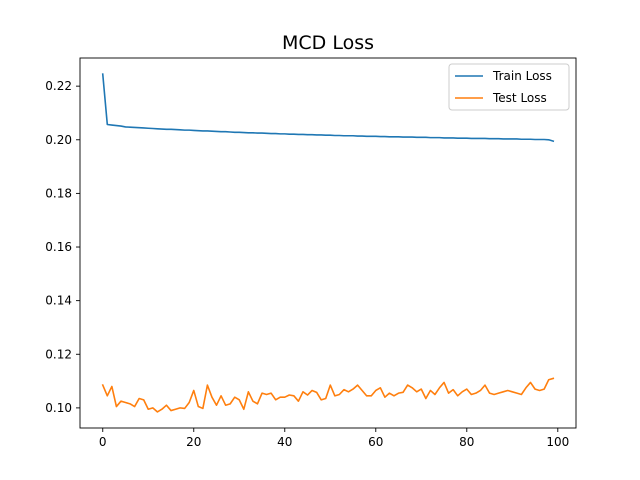  What do you see at coordinates (58, 301) in the screenshot?
I see `y-tick-label: 0.14` at bounding box center [58, 301].